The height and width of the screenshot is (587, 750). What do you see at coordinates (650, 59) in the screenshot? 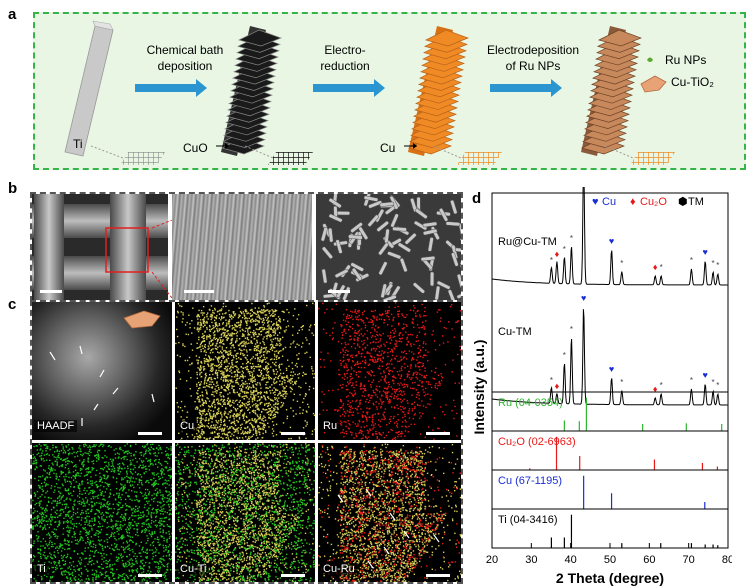
I see `ru-np-icon` at bounding box center [650, 59].